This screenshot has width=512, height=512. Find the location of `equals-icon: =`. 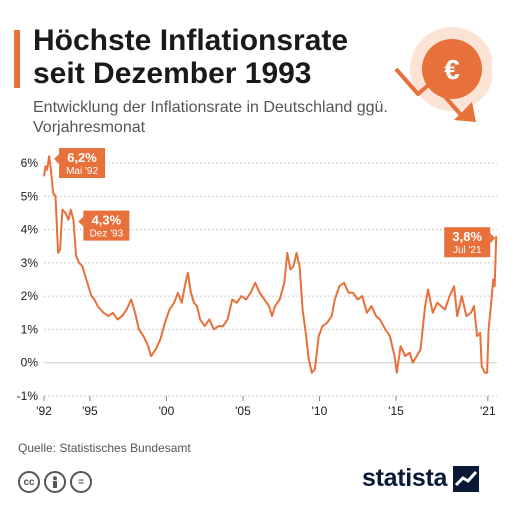

equals-icon: = is located at coordinates (81, 482).